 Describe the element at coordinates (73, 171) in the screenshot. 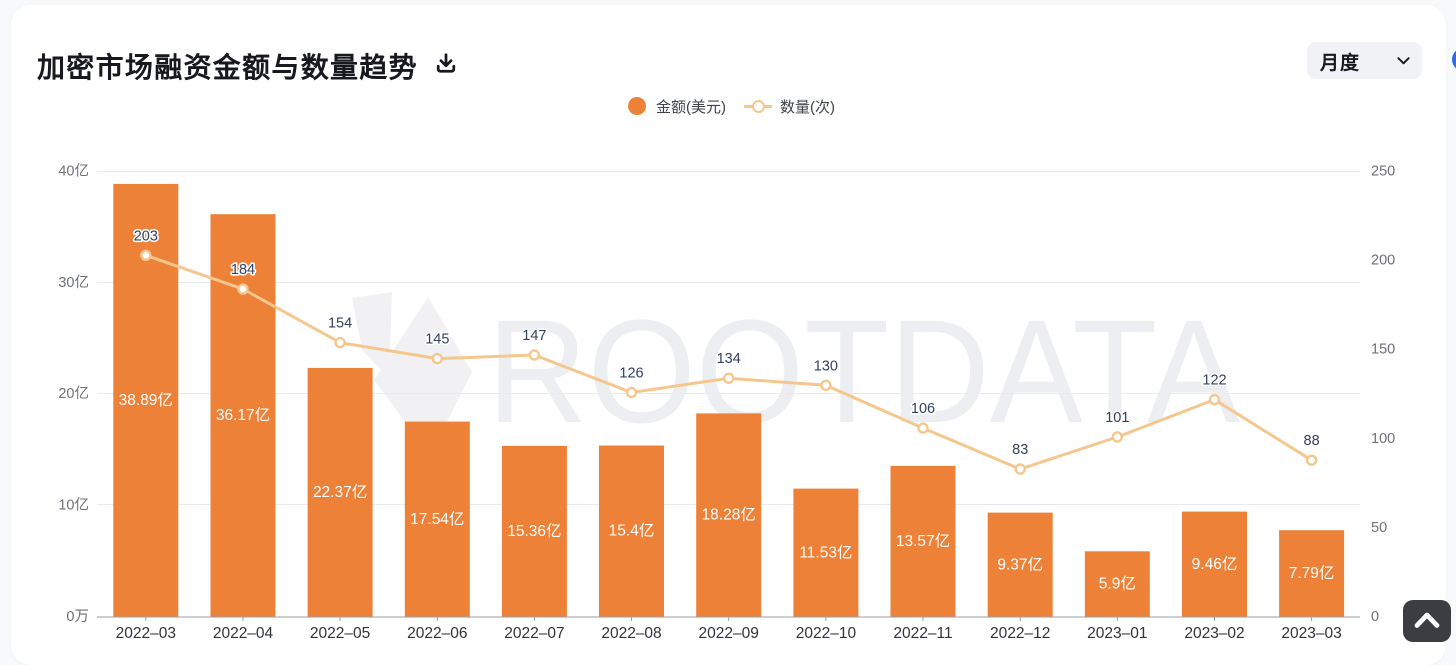

I see `svg-text: 40亿` at that location.